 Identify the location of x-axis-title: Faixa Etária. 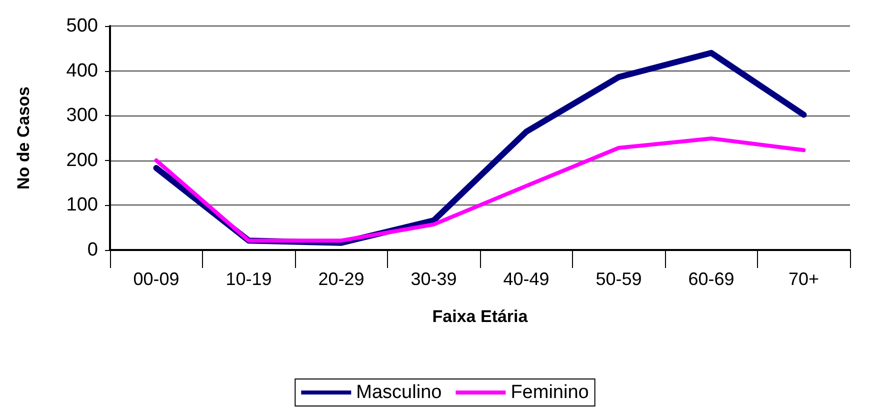
(480, 316).